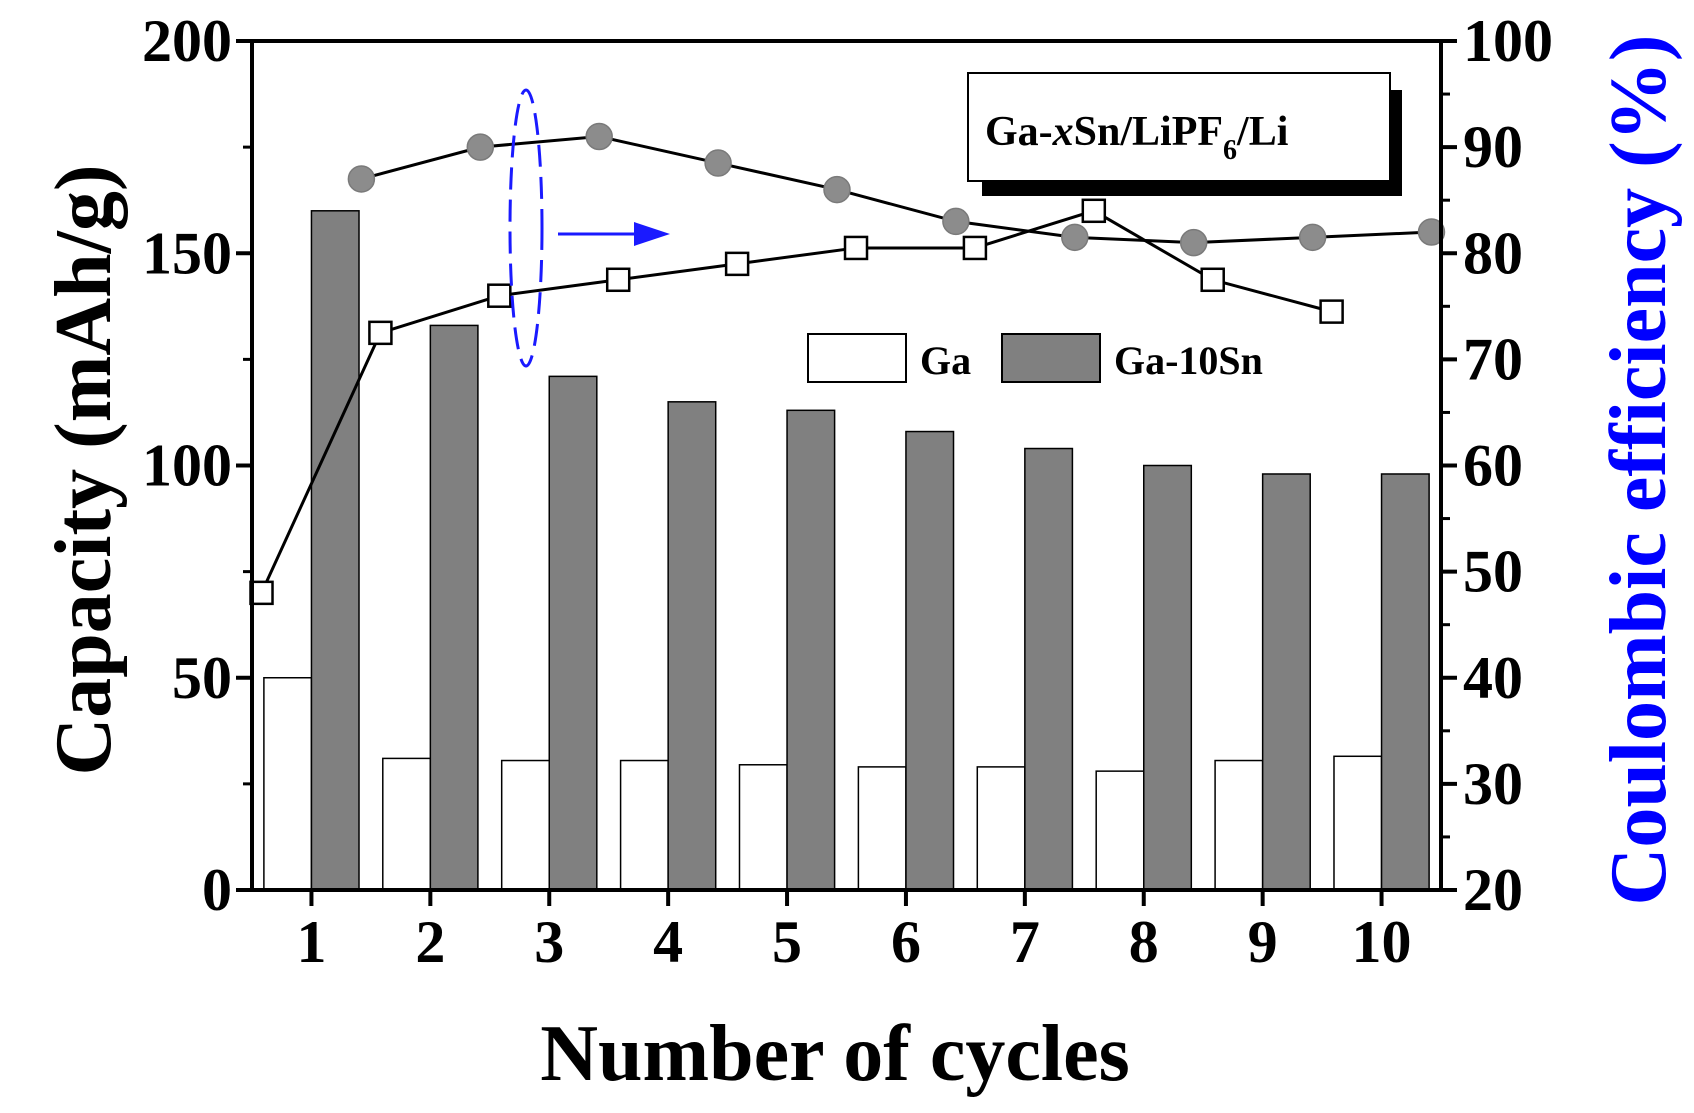 This screenshot has height=1113, width=1694. I want to click on y2-tick-label-20: 20, so click(1493, 890).